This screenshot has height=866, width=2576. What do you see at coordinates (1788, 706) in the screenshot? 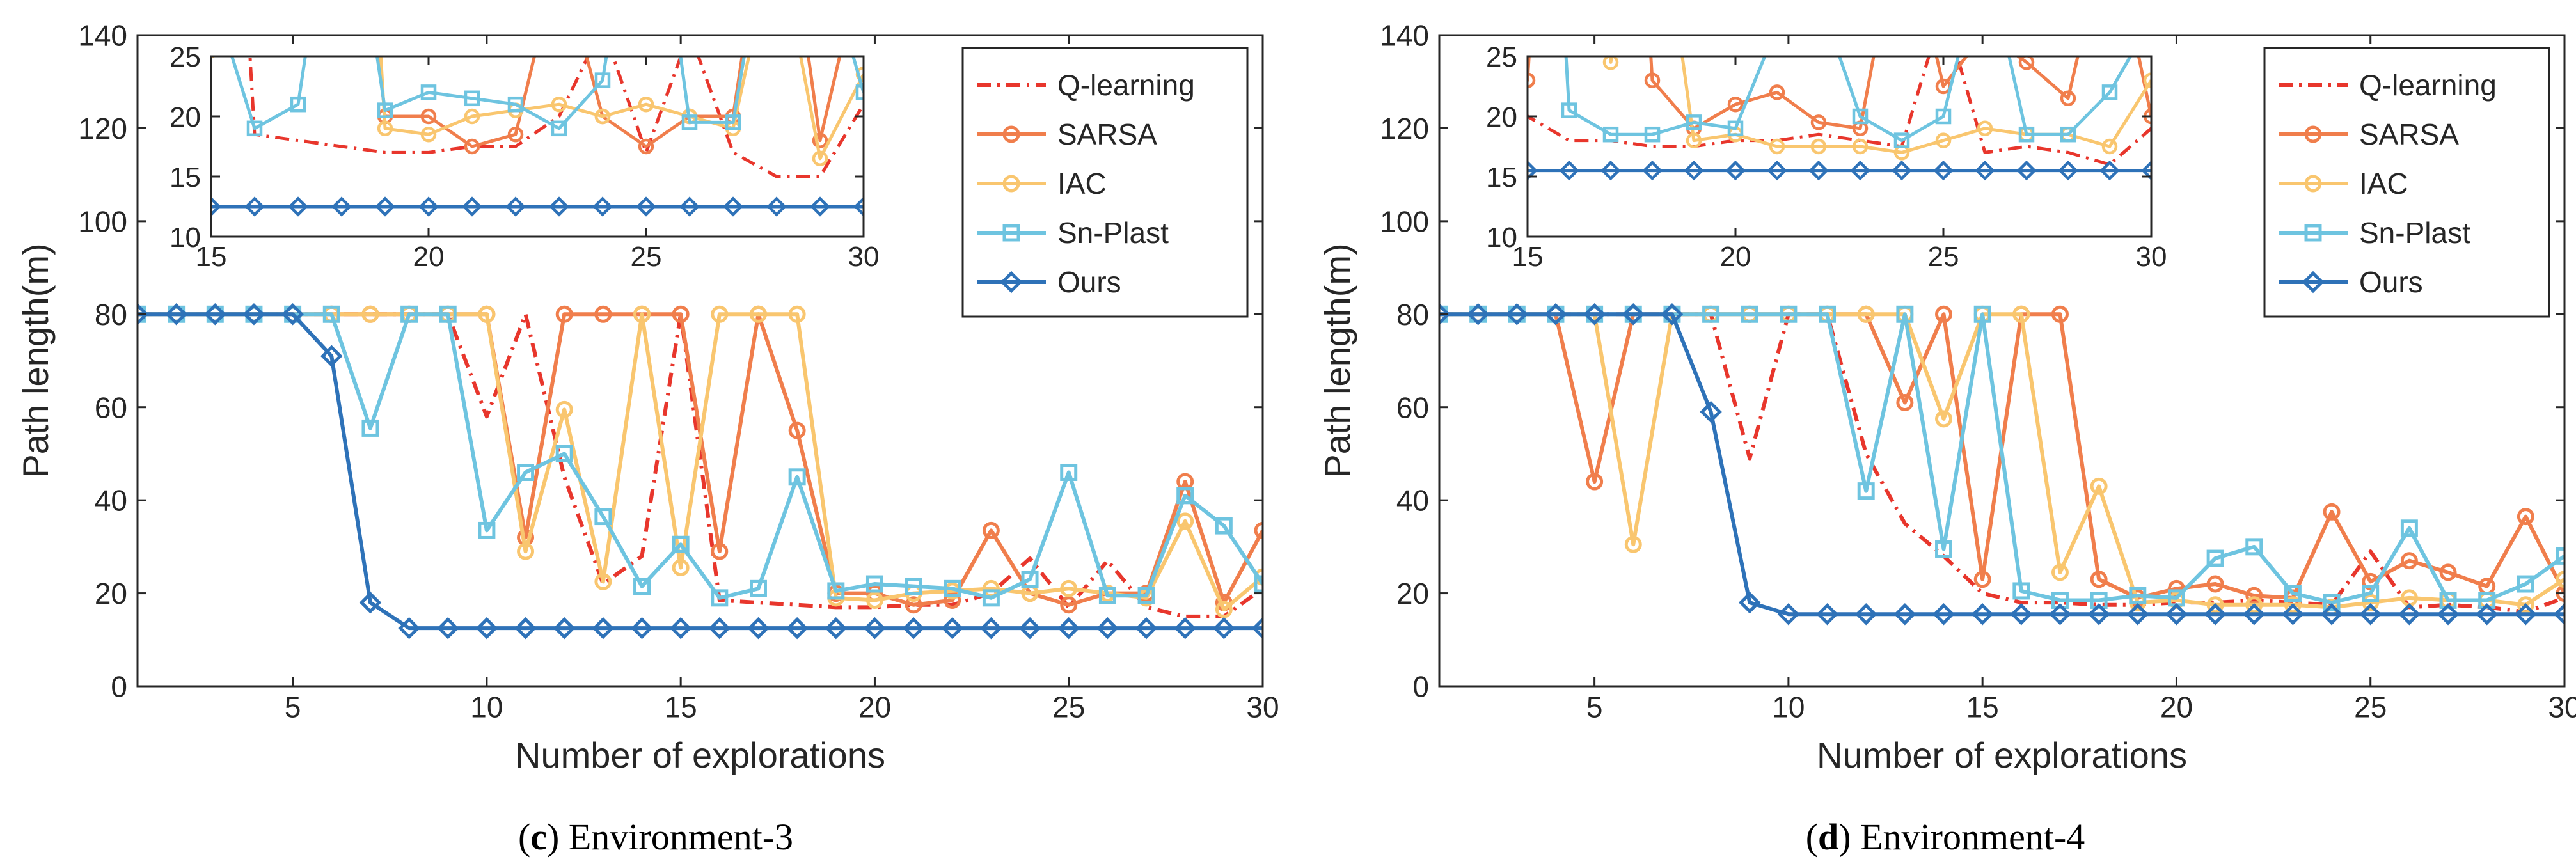
I see `x-tick-label: 10` at bounding box center [1788, 706].